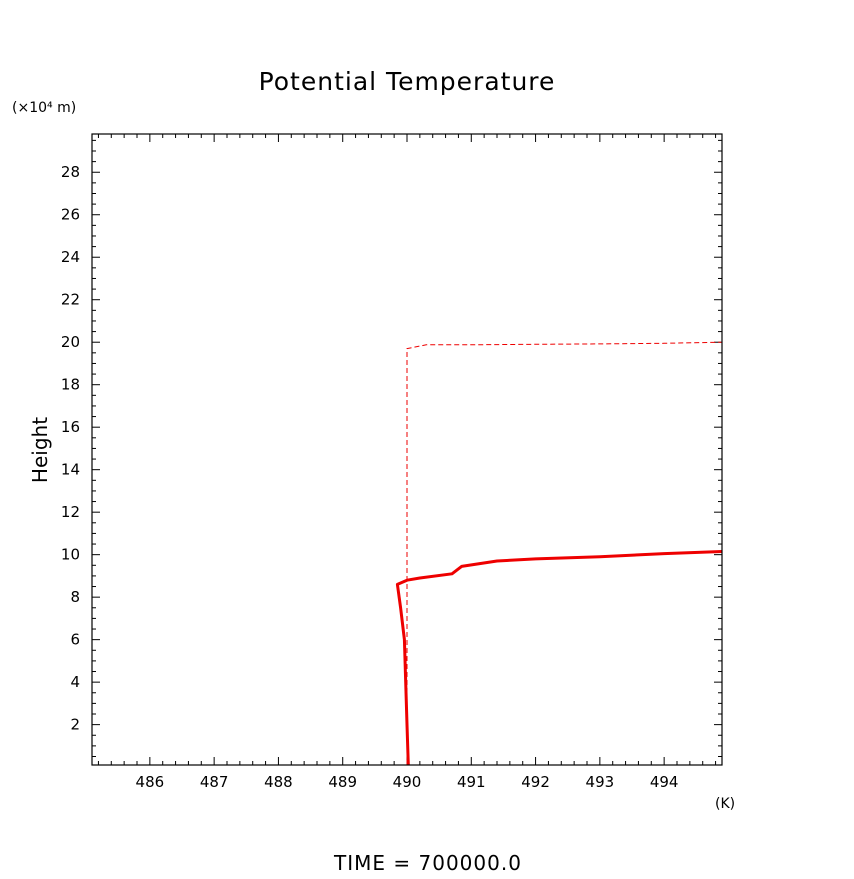 Image resolution: width=854 pixels, height=879 pixels. What do you see at coordinates (407, 81) in the screenshot?
I see `chart-title: Potential Temperature` at bounding box center [407, 81].